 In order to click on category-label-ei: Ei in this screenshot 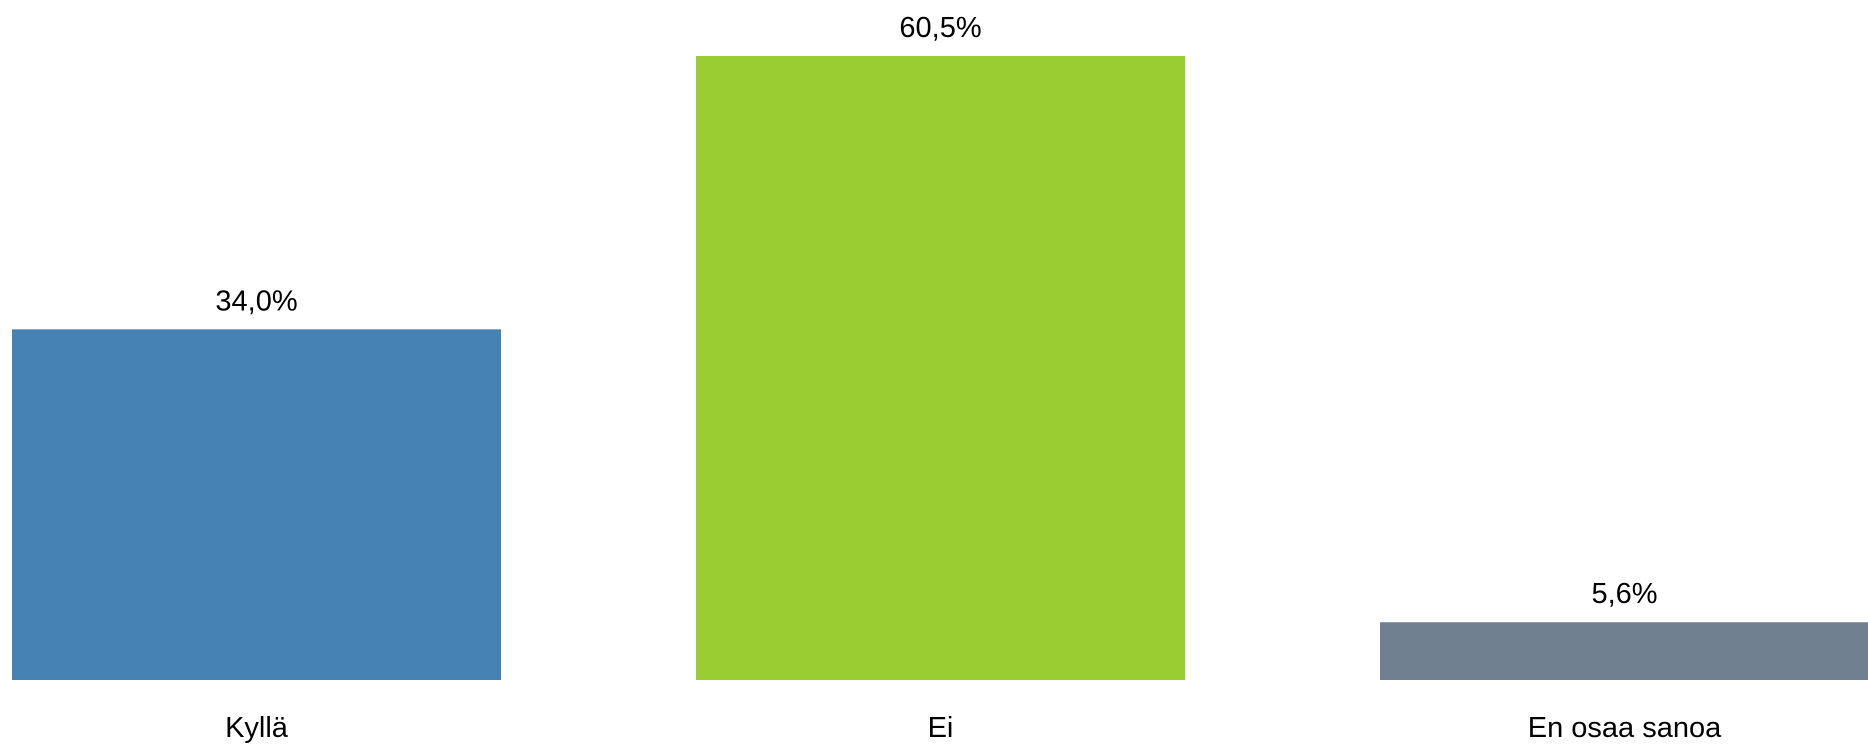, I will do `click(941, 728)`.